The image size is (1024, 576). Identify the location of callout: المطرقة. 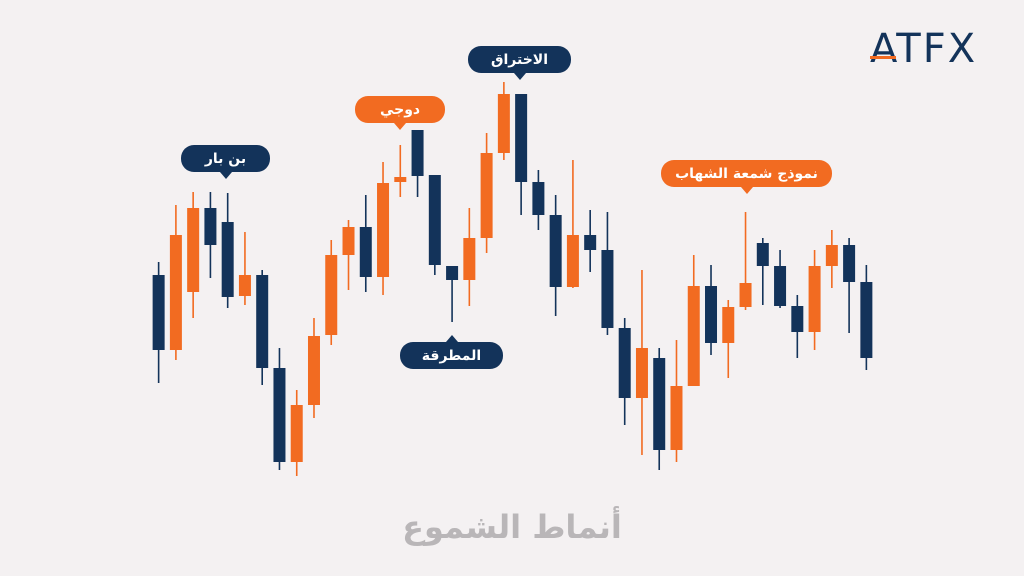
(451, 352).